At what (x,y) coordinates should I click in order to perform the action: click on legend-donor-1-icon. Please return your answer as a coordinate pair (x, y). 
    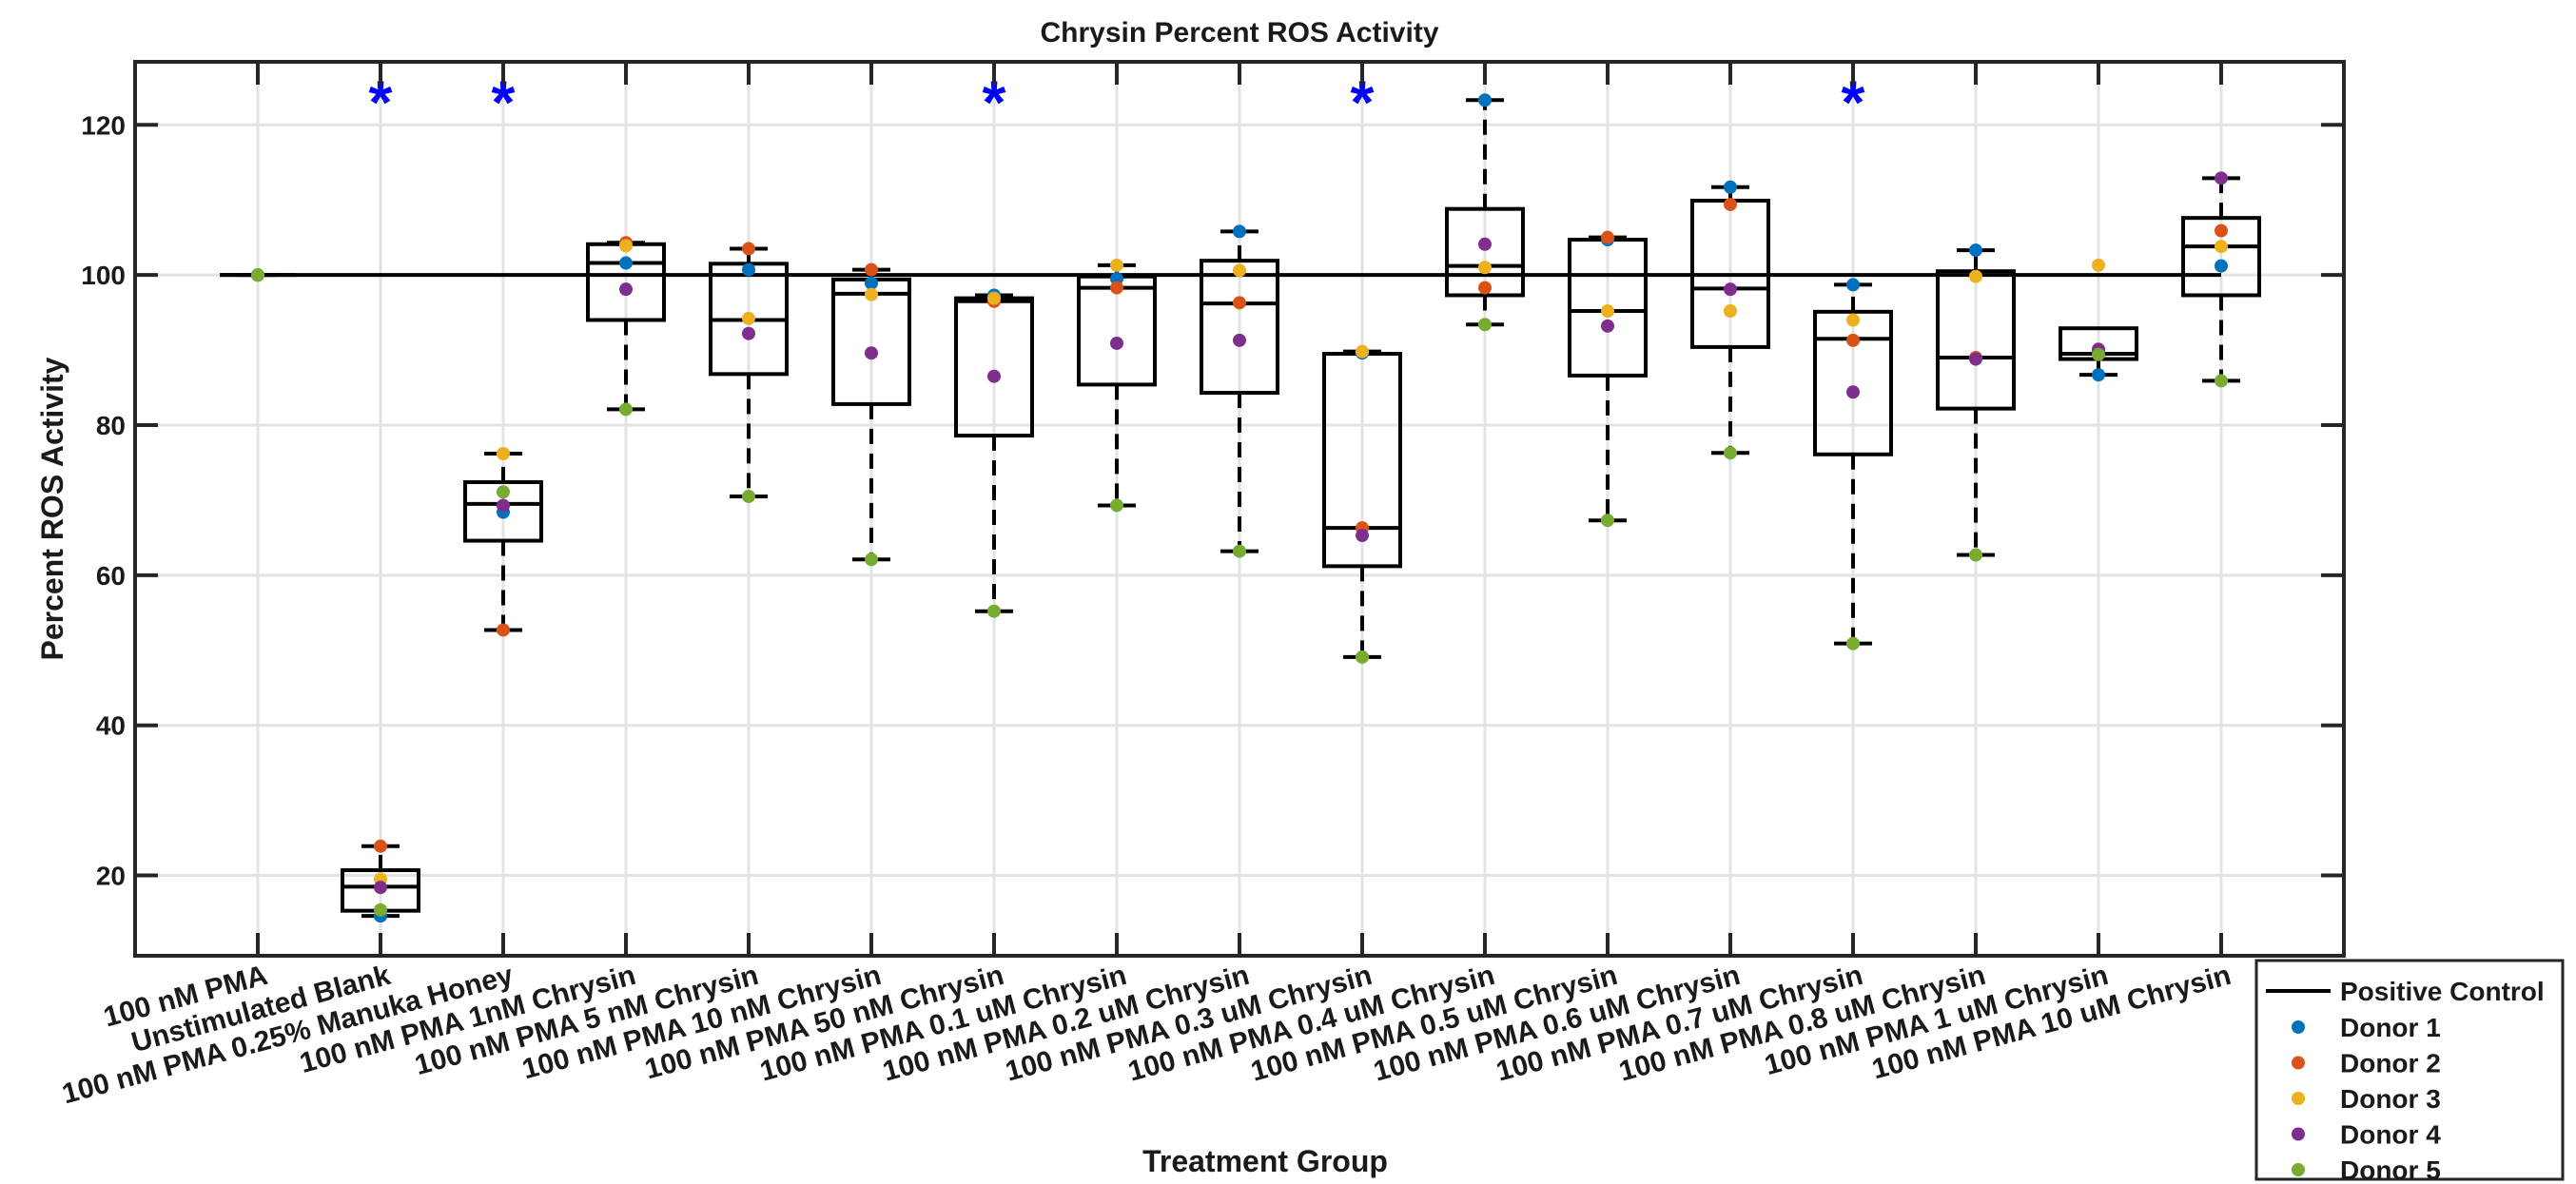
    Looking at the image, I should click on (2298, 1027).